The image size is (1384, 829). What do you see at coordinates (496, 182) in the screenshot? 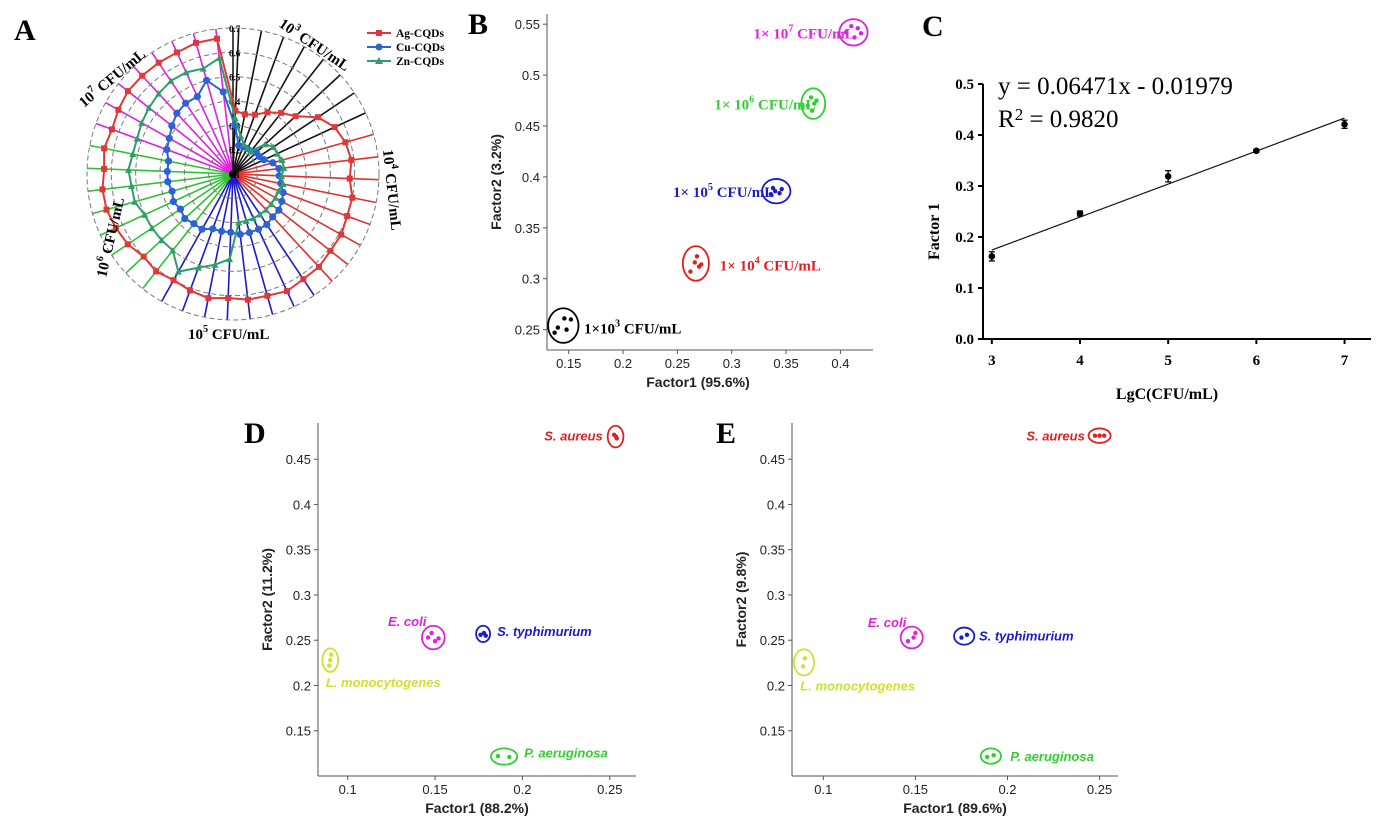
I see `y-axis-label: Factor2 (3.2%)` at bounding box center [496, 182].